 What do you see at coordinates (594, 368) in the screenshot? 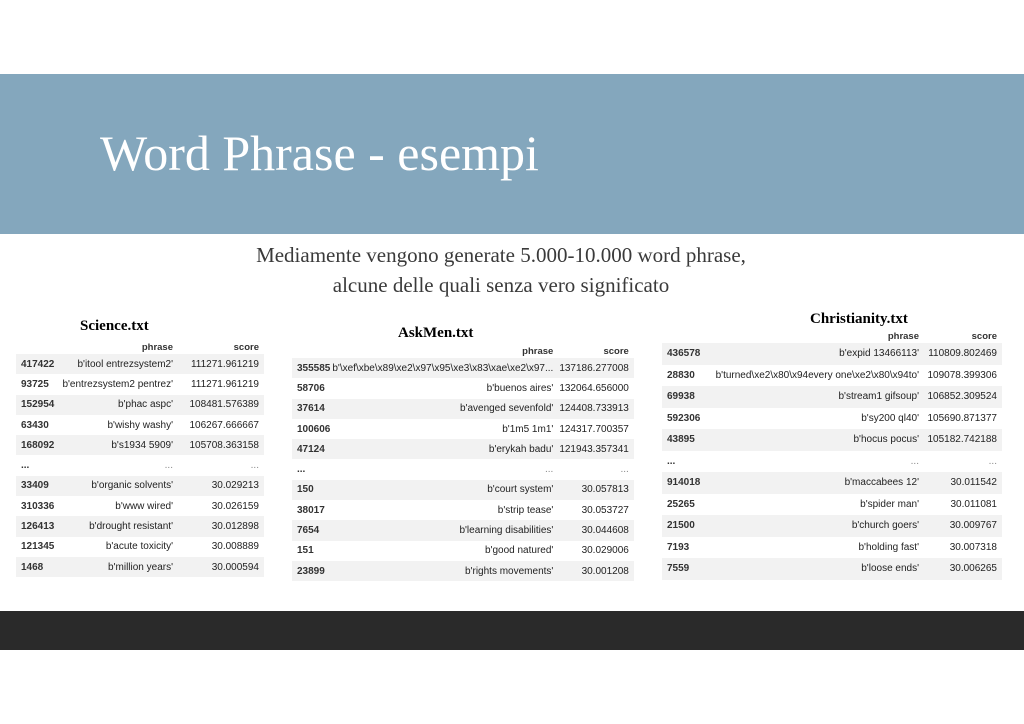
I see `score-cell: 137186.277008` at bounding box center [594, 368].